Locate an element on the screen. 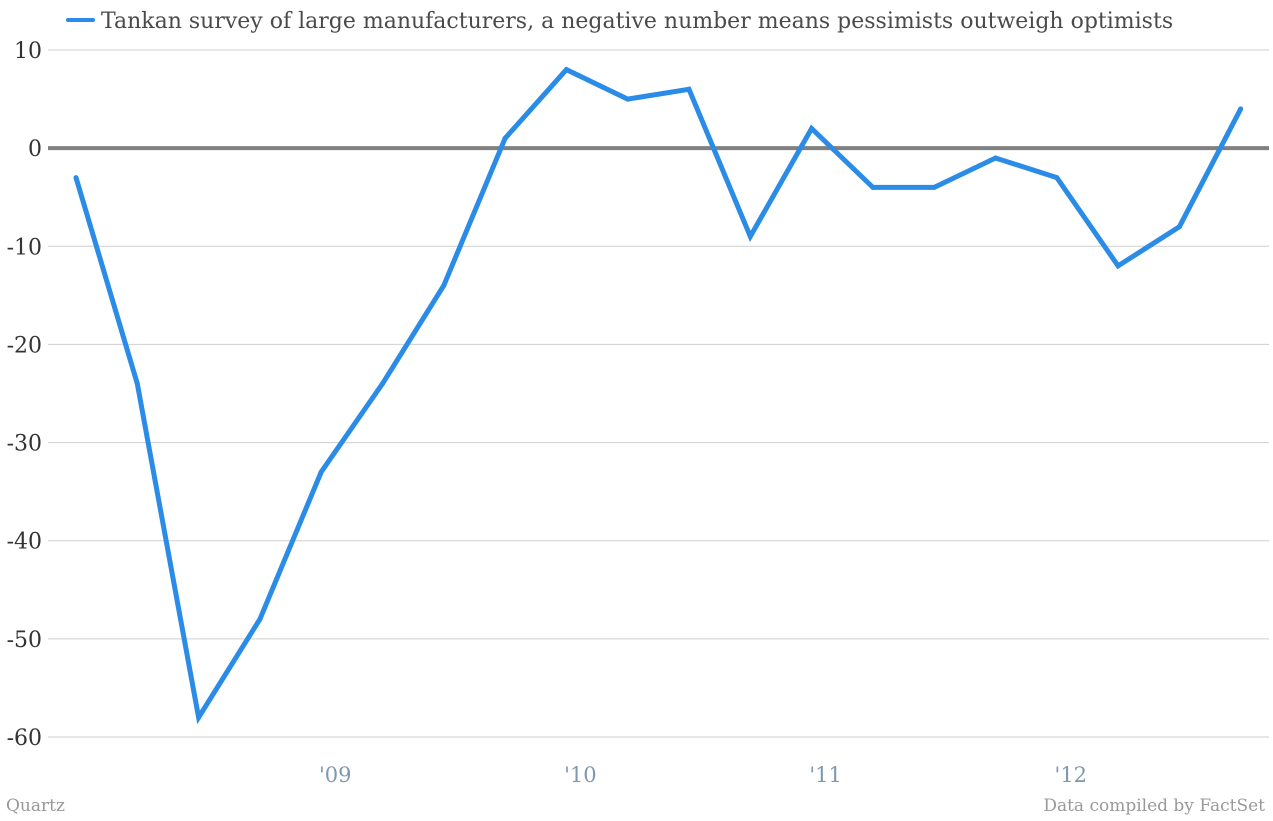 The width and height of the screenshot is (1273, 821). y-tick-label: 0 is located at coordinates (35, 149).